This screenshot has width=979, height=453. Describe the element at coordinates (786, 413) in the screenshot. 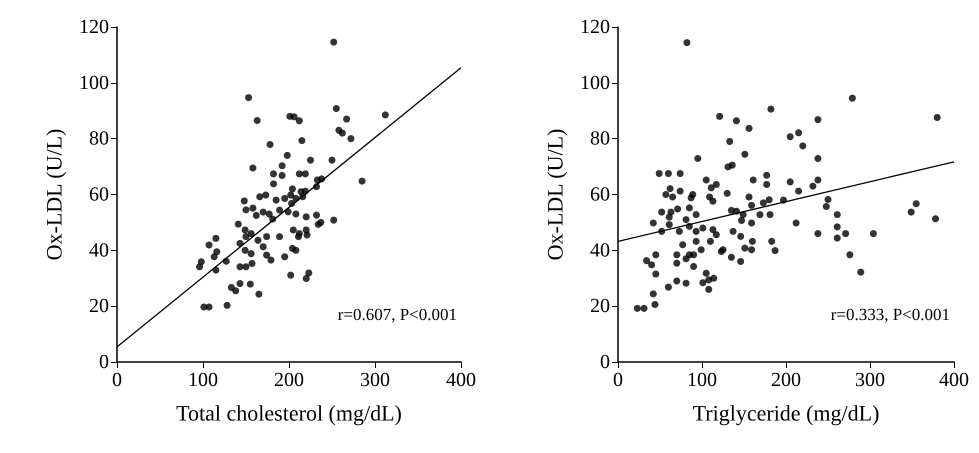

I see `x-axis-title: Triglyceride (mg/dL)` at that location.